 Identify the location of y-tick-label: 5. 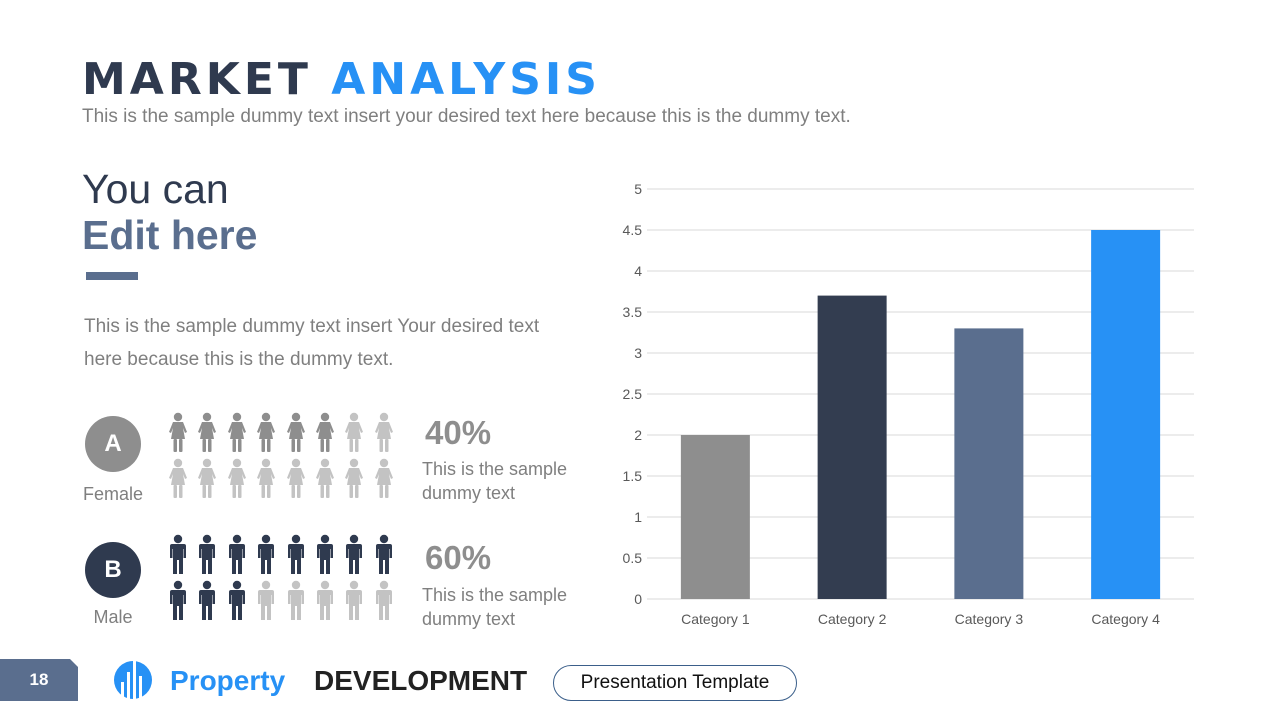
(638, 189).